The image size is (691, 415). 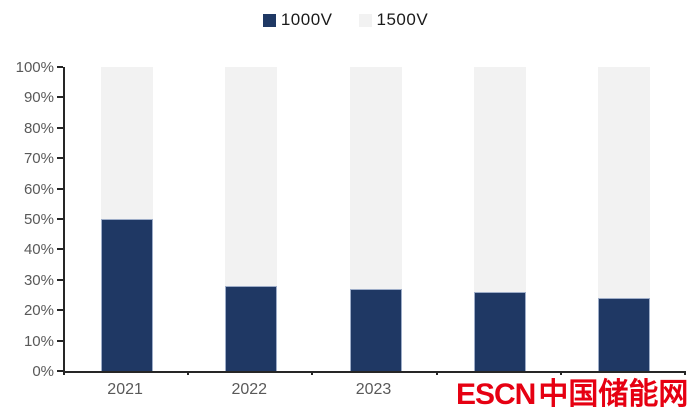 What do you see at coordinates (373, 389) in the screenshot?
I see `x-axis-tick-label: 2023` at bounding box center [373, 389].